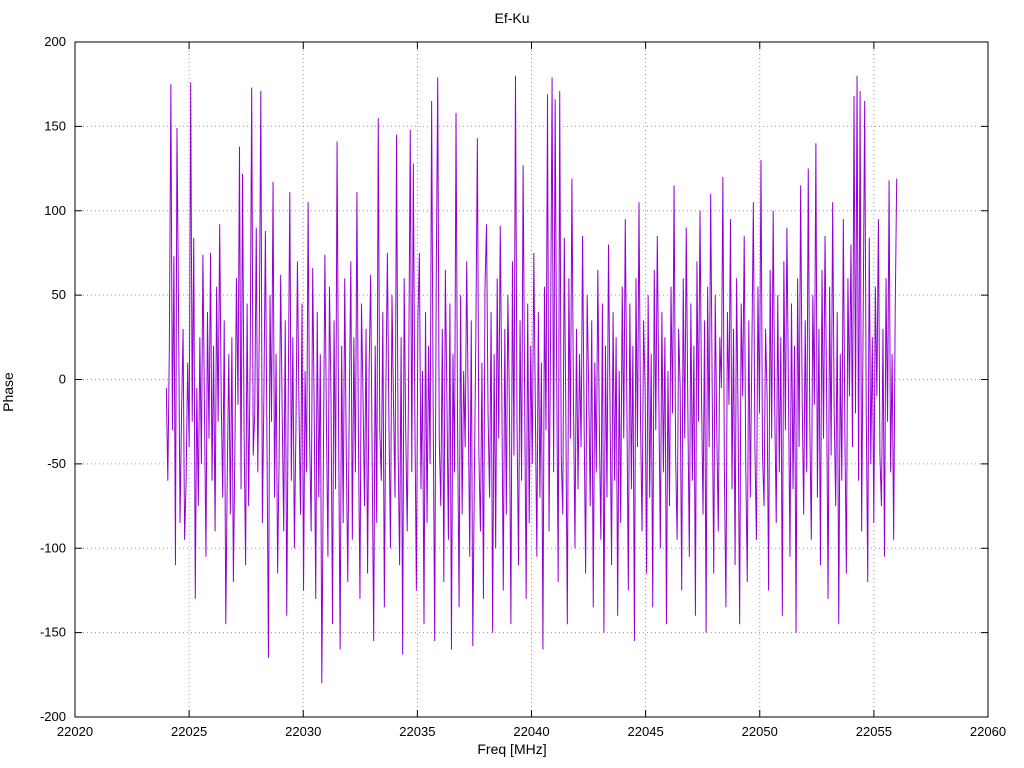  Describe the element at coordinates (189, 731) in the screenshot. I see `x-tick-label: 22025` at that location.